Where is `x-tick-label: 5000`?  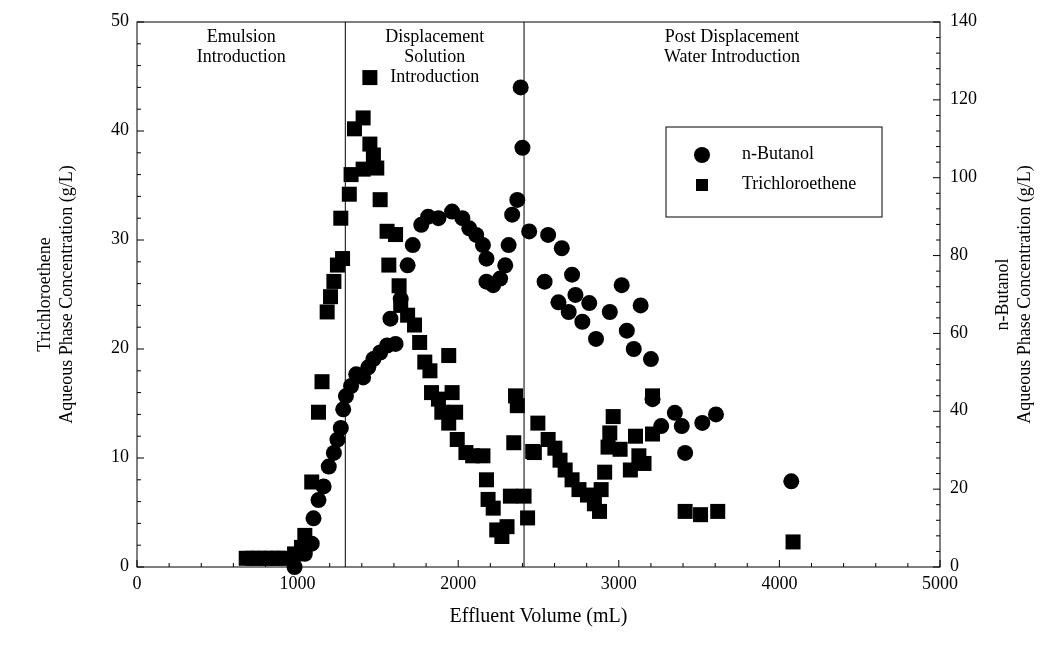 x-tick-label: 5000 is located at coordinates (940, 583).